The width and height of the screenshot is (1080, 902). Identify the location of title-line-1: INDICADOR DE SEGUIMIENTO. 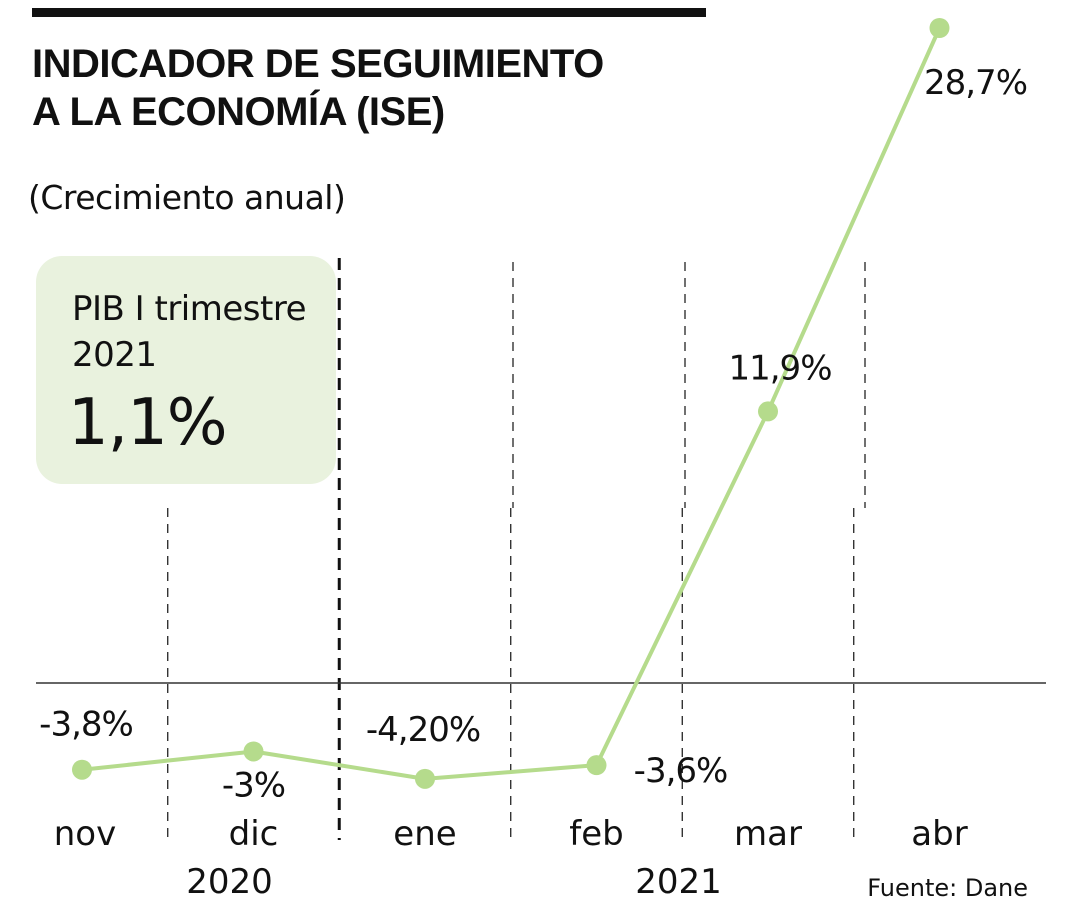
(318, 64).